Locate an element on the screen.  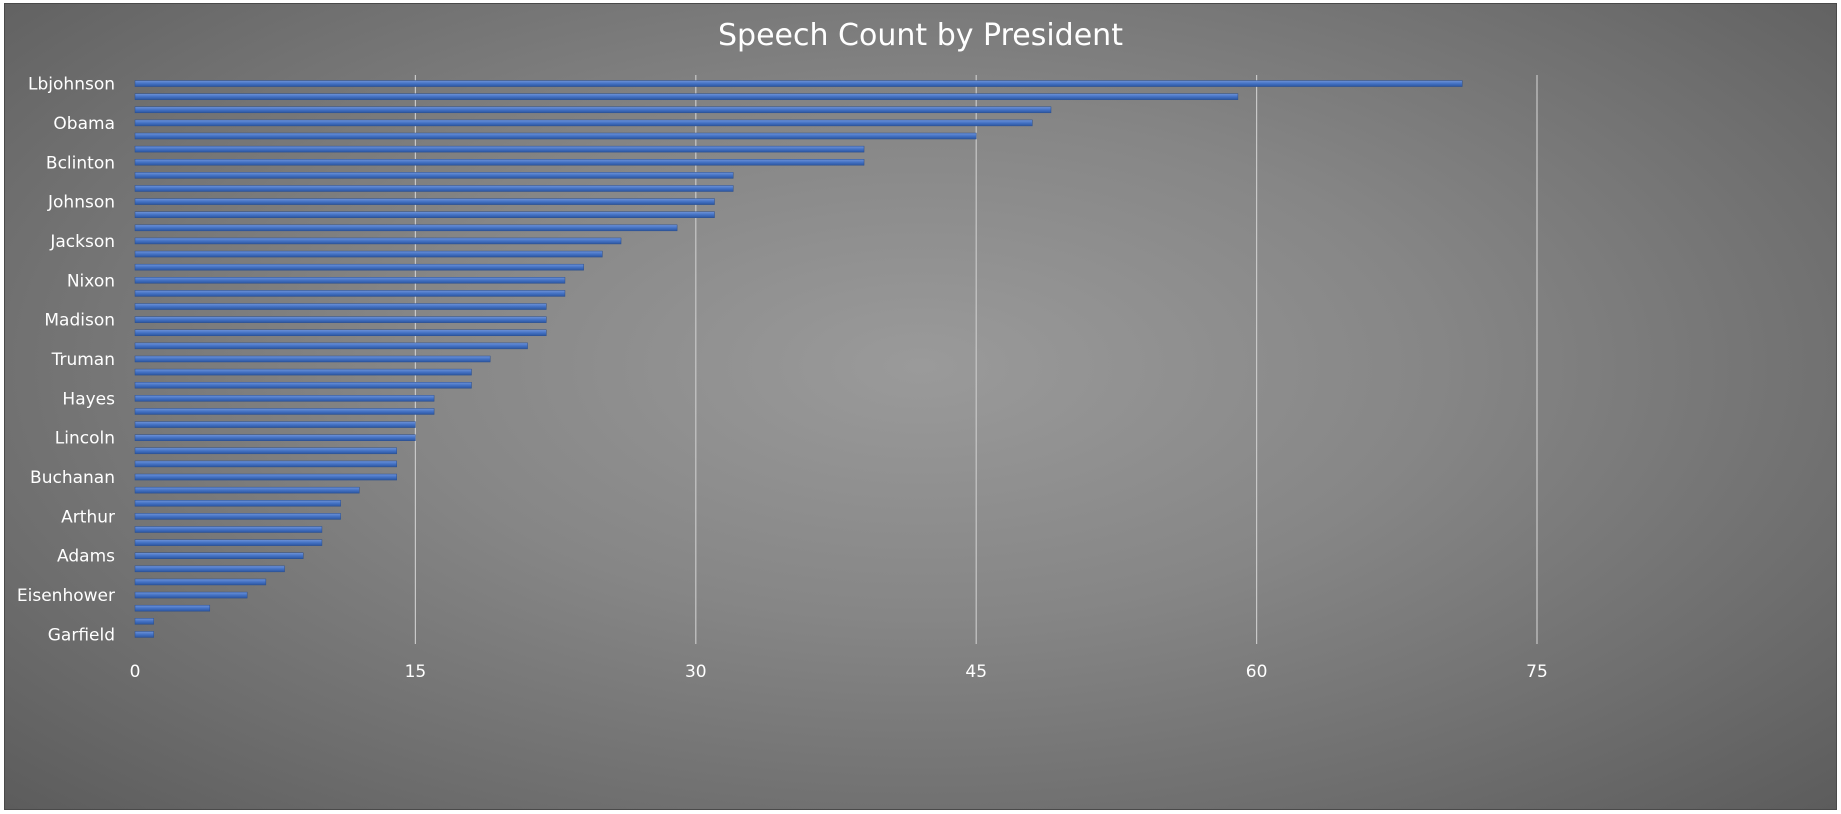
category-label: Lbjohnson is located at coordinates (71, 85).